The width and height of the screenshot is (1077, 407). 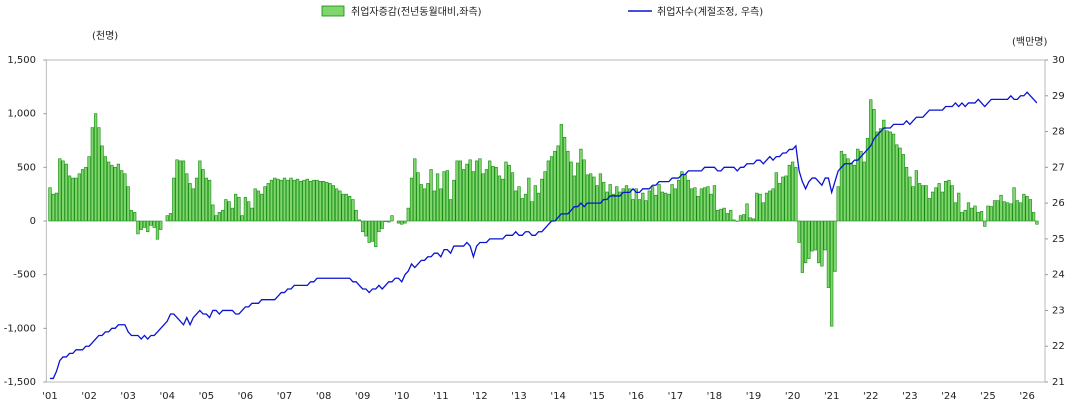 What do you see at coordinates (26, 167) in the screenshot?
I see `y-tick-label: 500` at bounding box center [26, 167].